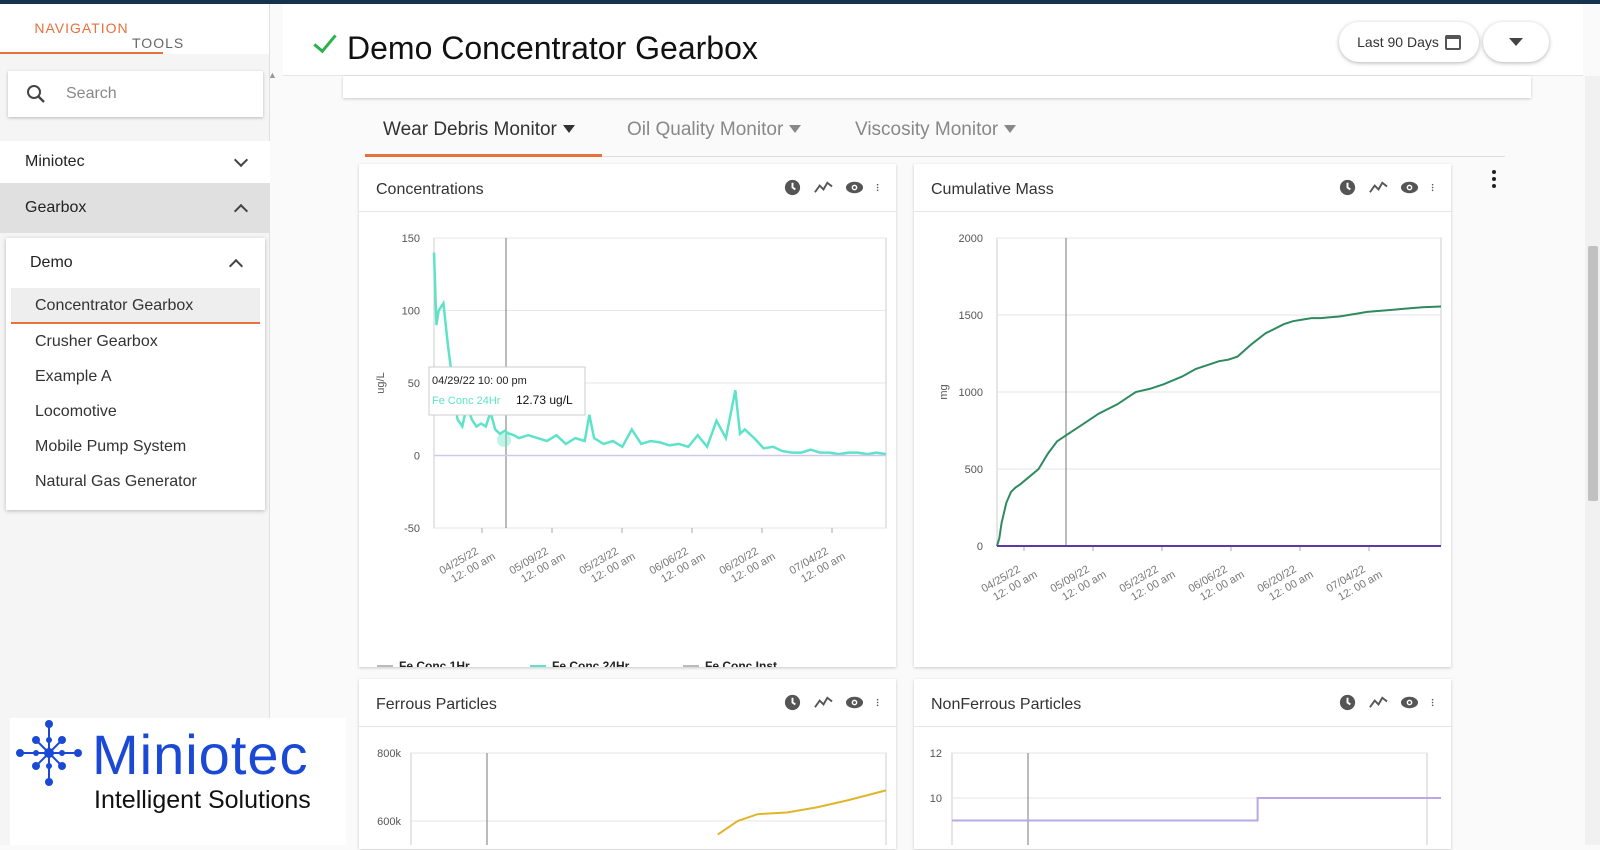 Image resolution: width=1600 pixels, height=850 pixels. What do you see at coordinates (236, 265) in the screenshot?
I see `chevron-up-icon` at bounding box center [236, 265].